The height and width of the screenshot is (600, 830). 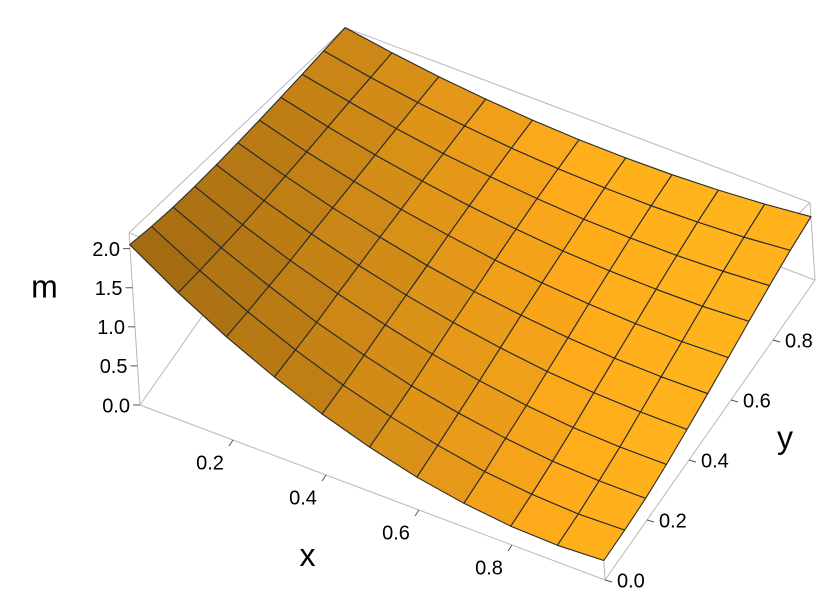 What do you see at coordinates (799, 341) in the screenshot?
I see `y-tick-label: 0.8` at bounding box center [799, 341].